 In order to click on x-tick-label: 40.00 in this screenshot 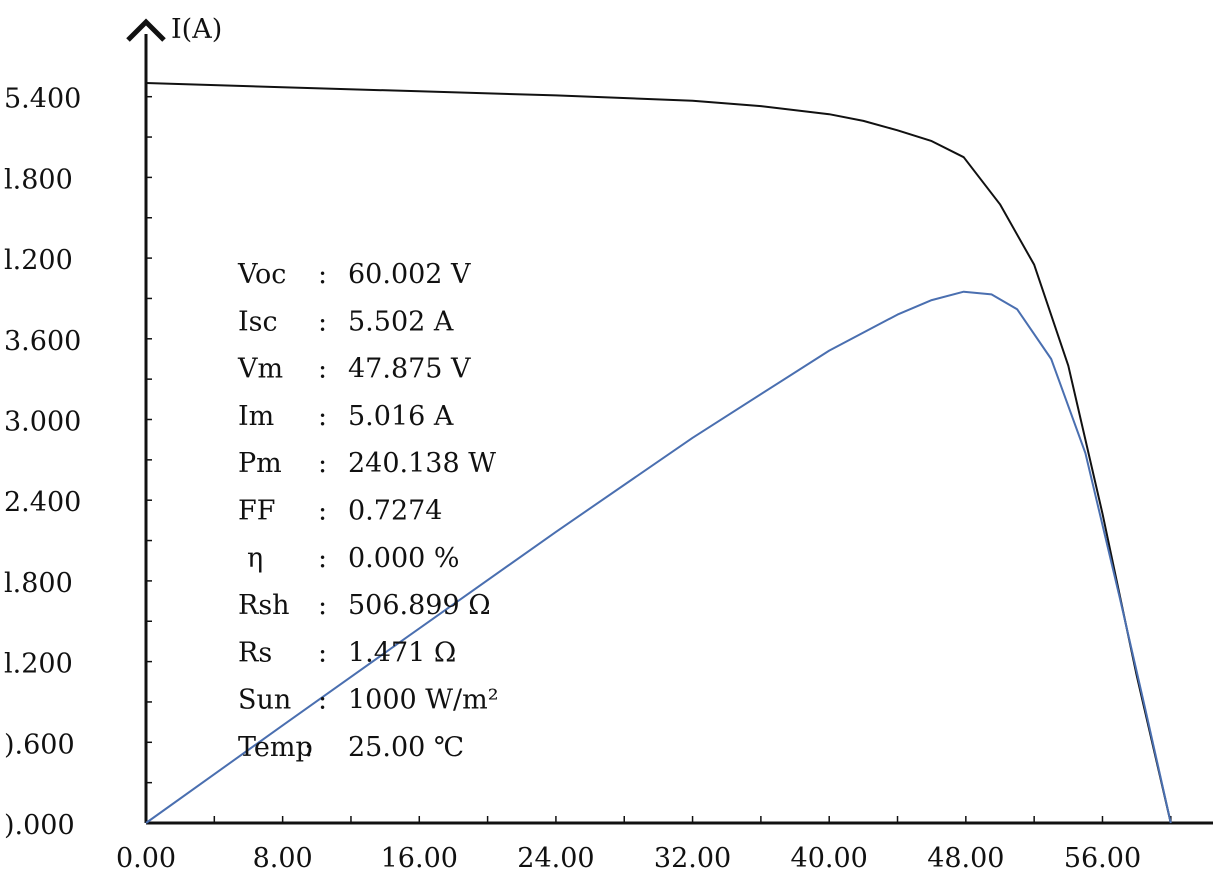, I will do `click(829, 858)`.